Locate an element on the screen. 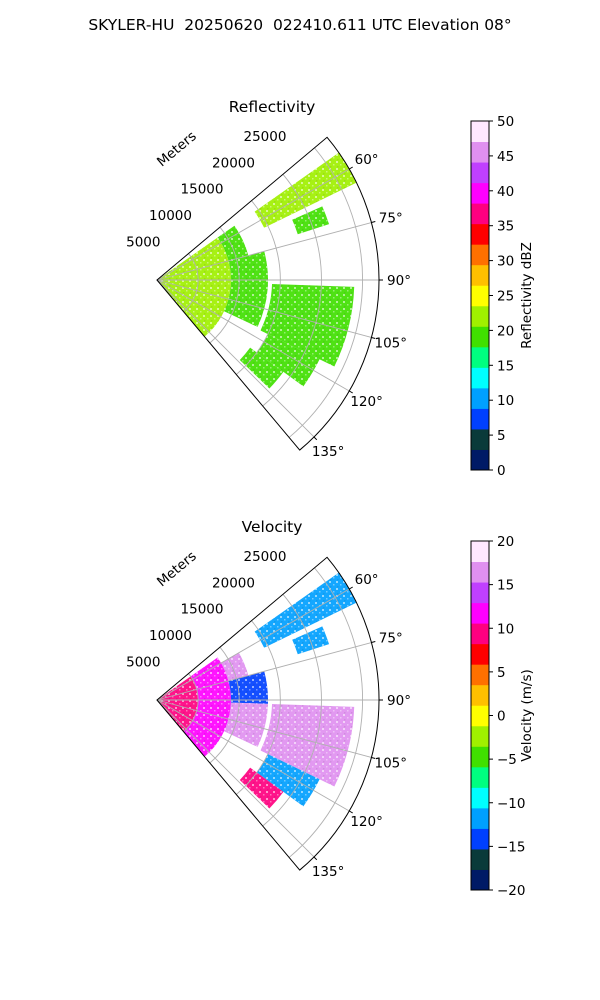  azimuth-tick-label: 120° is located at coordinates (366, 822).